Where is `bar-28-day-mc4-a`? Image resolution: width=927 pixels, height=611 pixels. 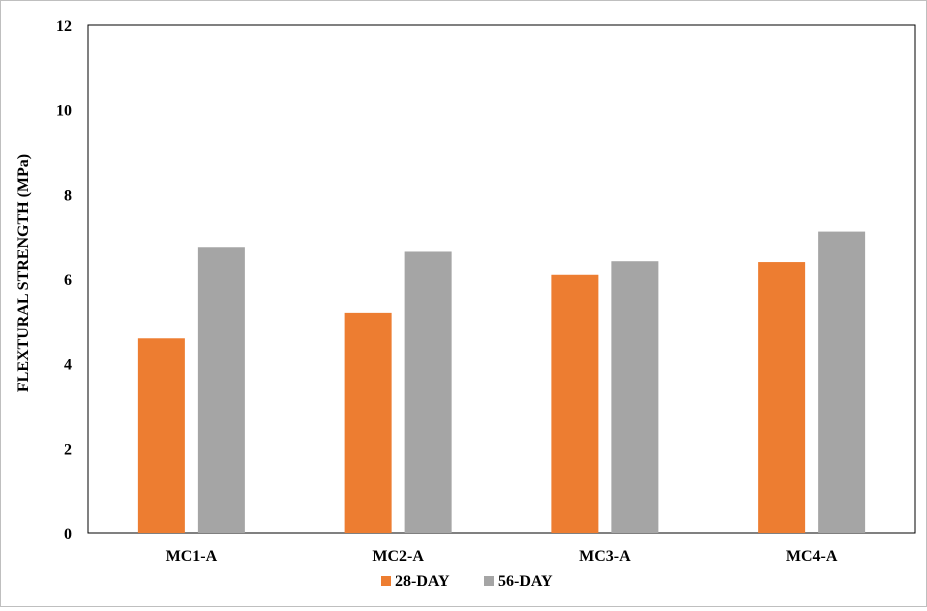 bar-28-day-mc4-a is located at coordinates (782, 397).